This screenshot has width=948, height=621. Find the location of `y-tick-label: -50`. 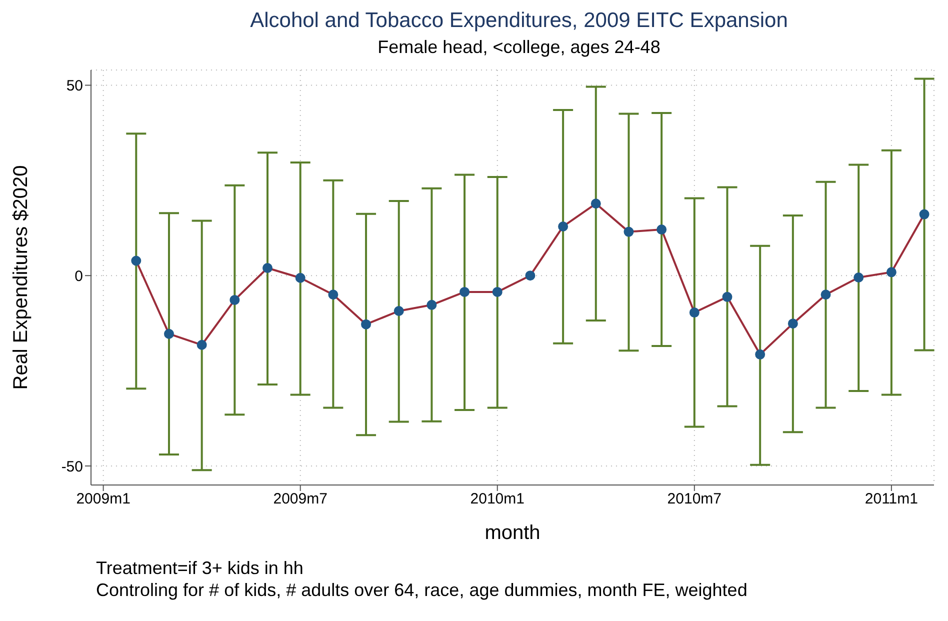

y-tick-label: -50 is located at coordinates (72, 467).